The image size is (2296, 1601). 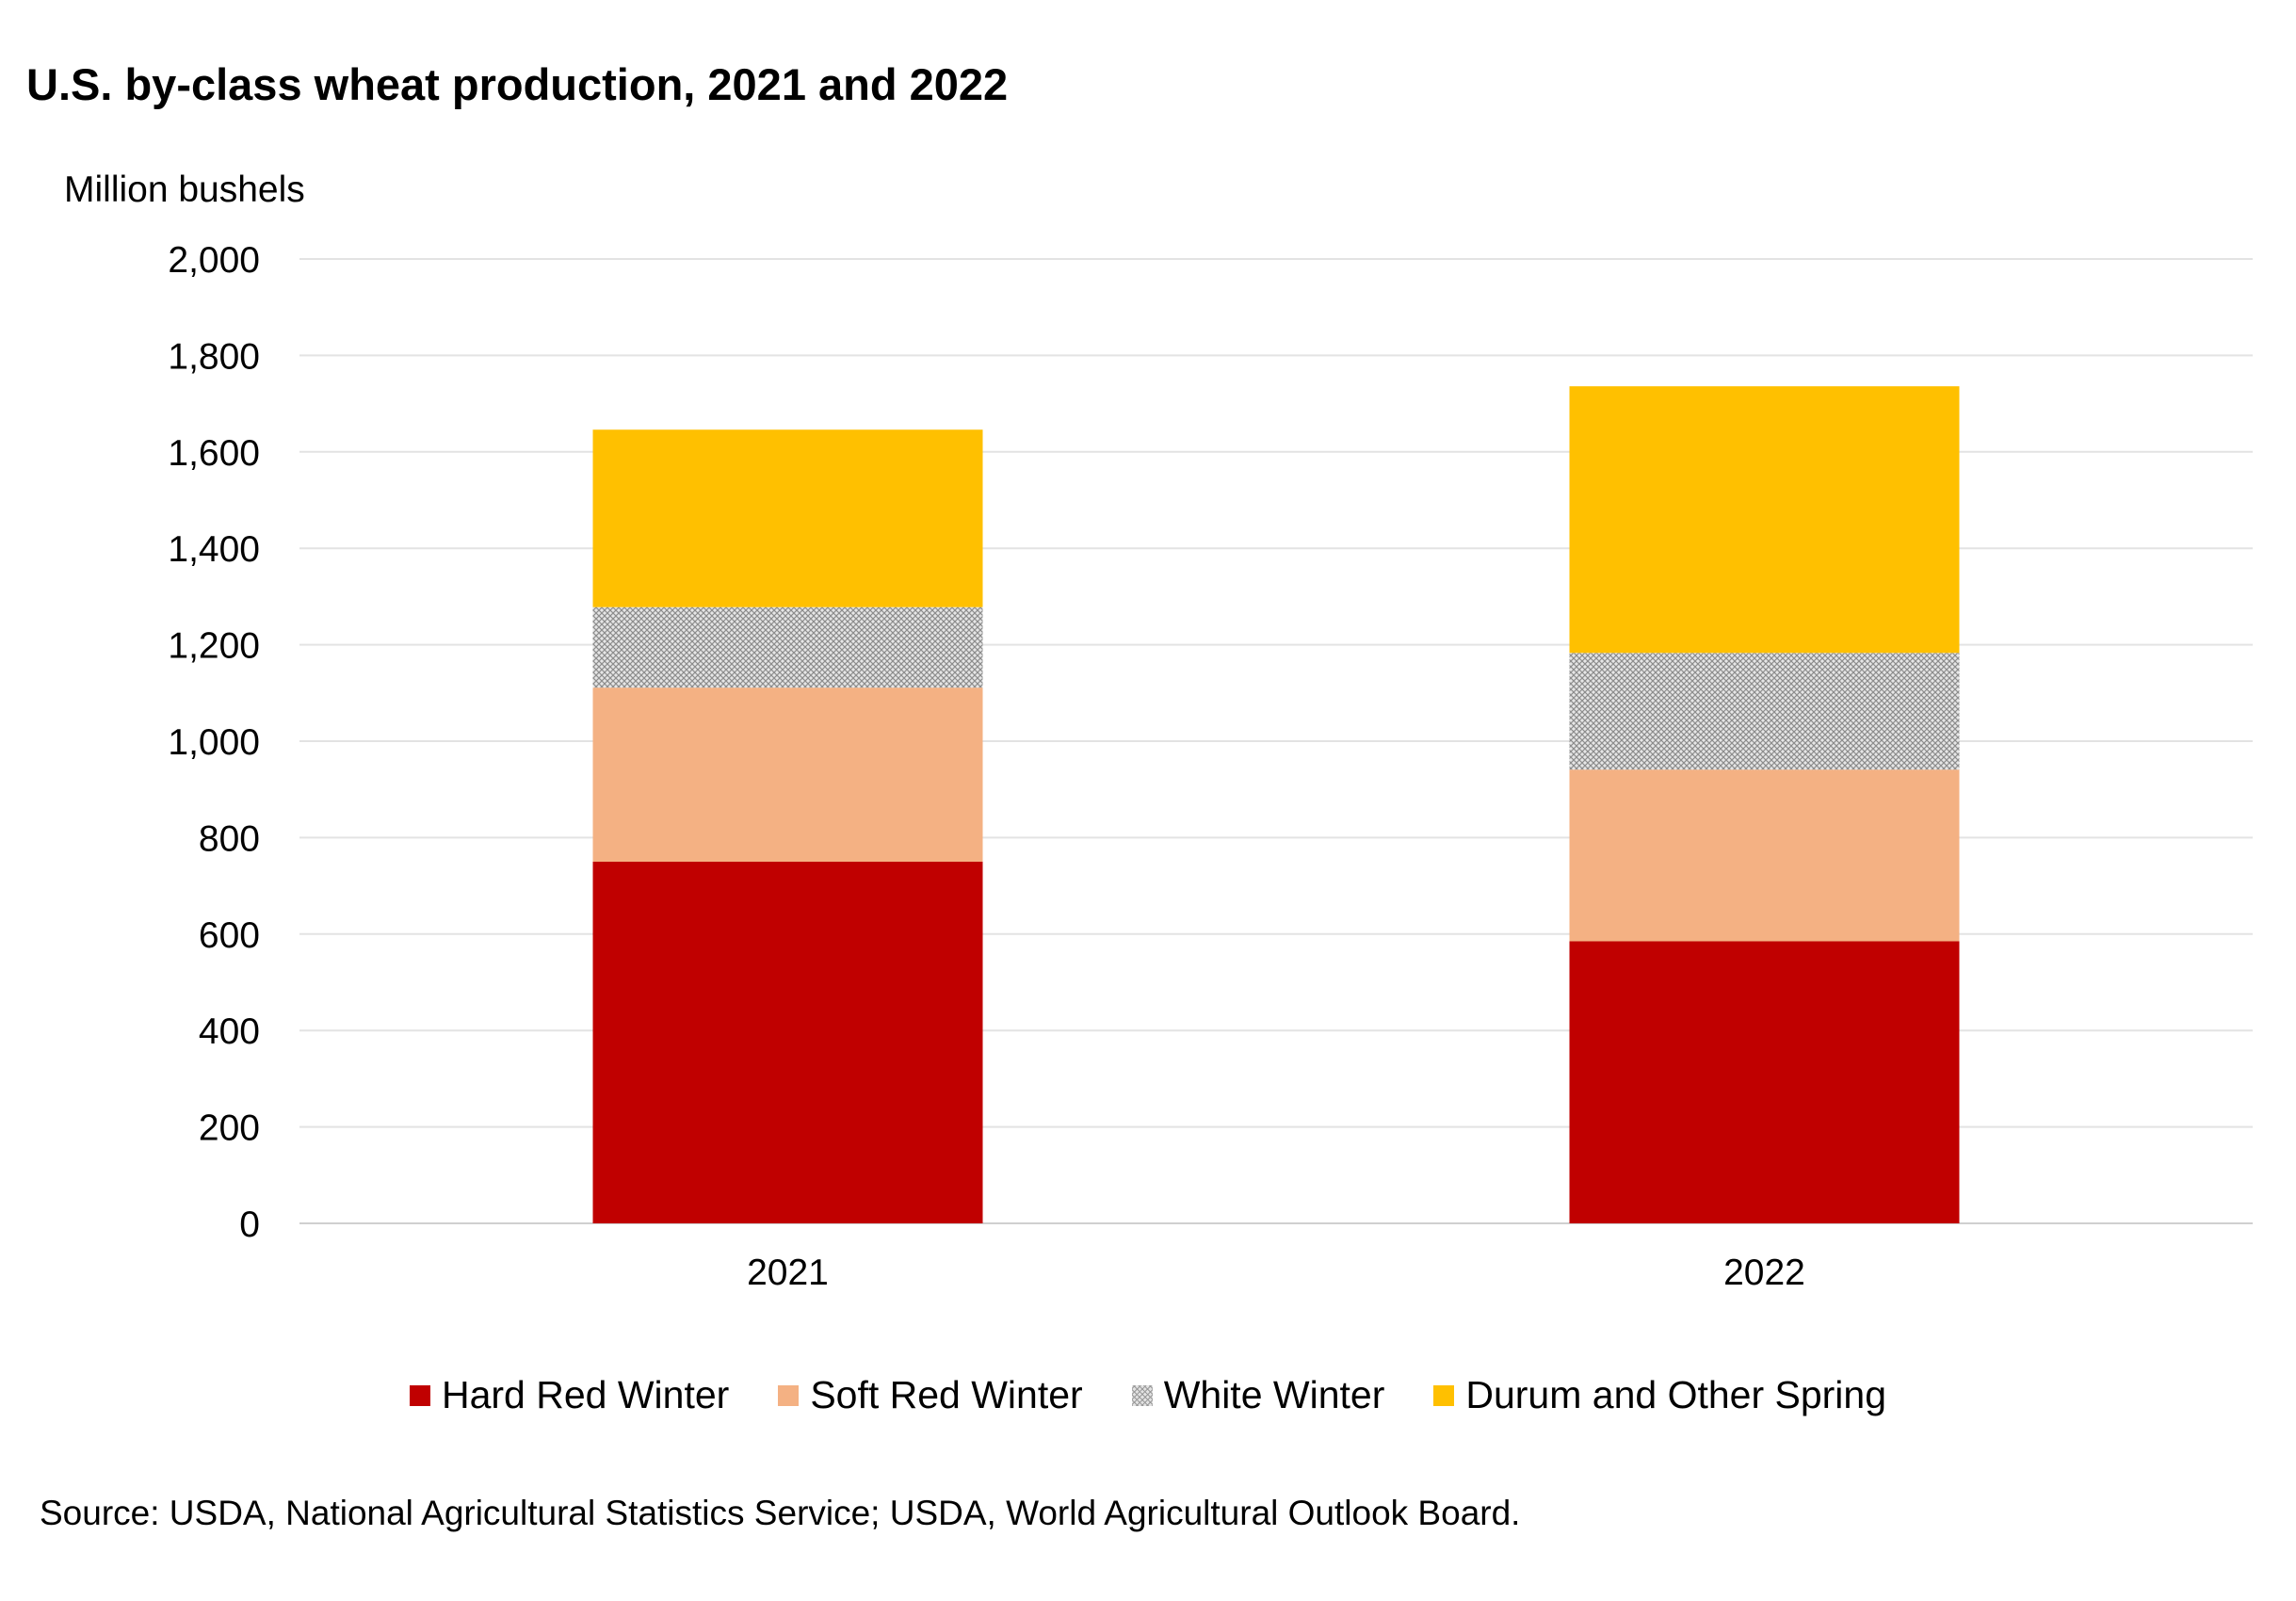 I want to click on bar-segment-durum-and-other-spring-2022, so click(x=1764, y=520).